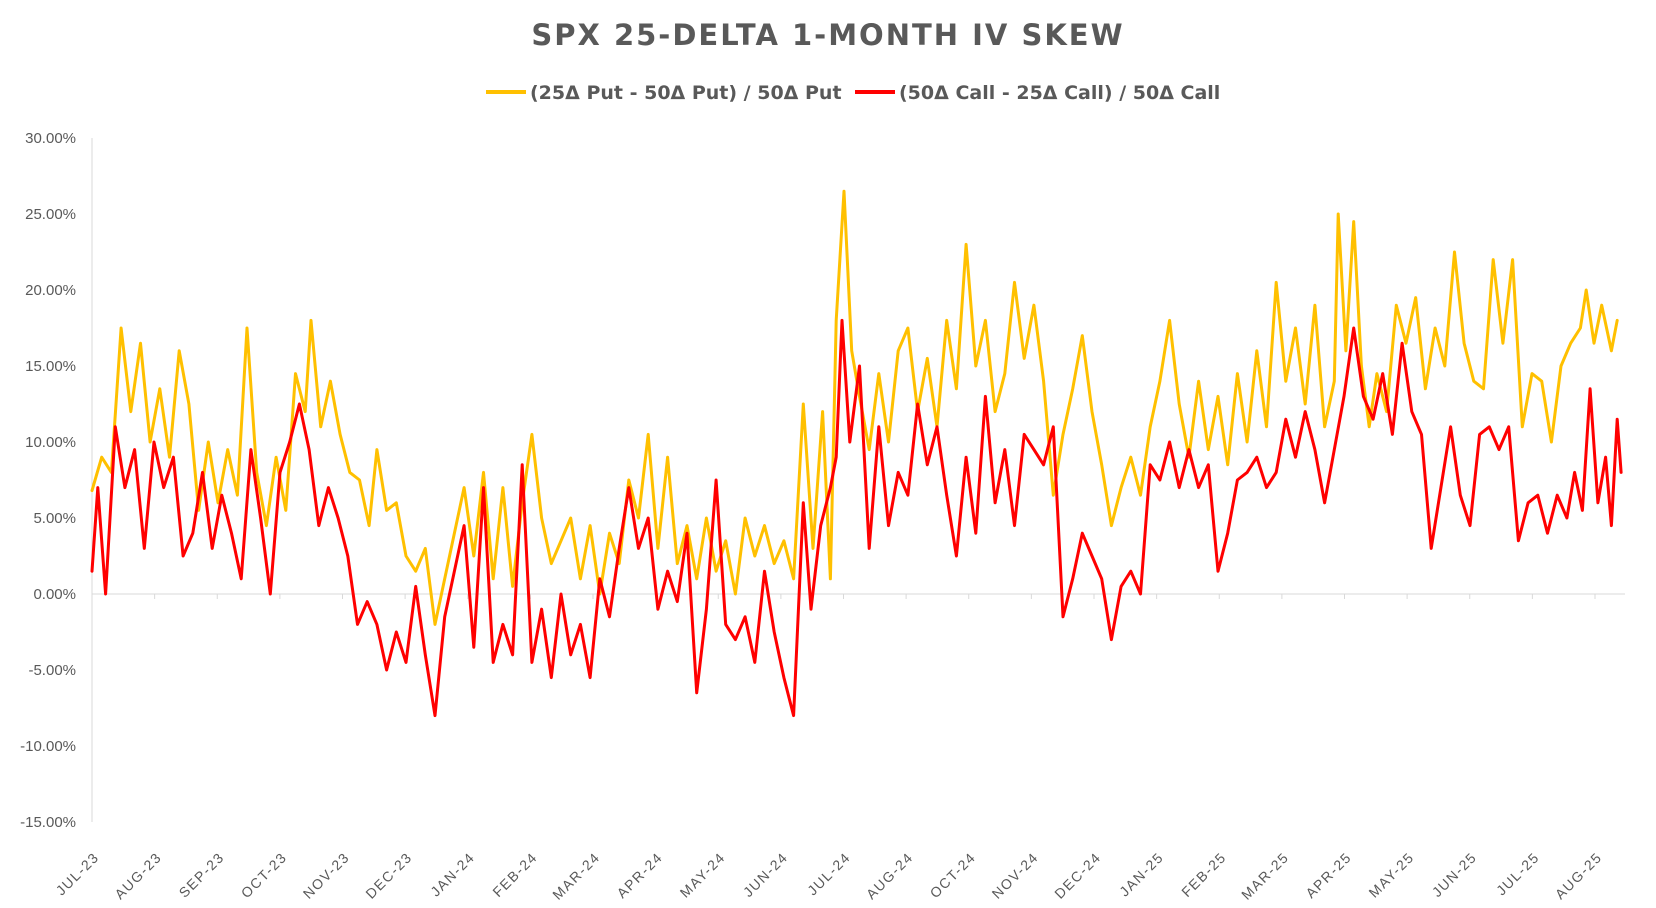 This screenshot has width=1656, height=908. I want to click on legend-label-put-skew: (25Δ Put - 50Δ Put) / 50Δ Put, so click(686, 93).